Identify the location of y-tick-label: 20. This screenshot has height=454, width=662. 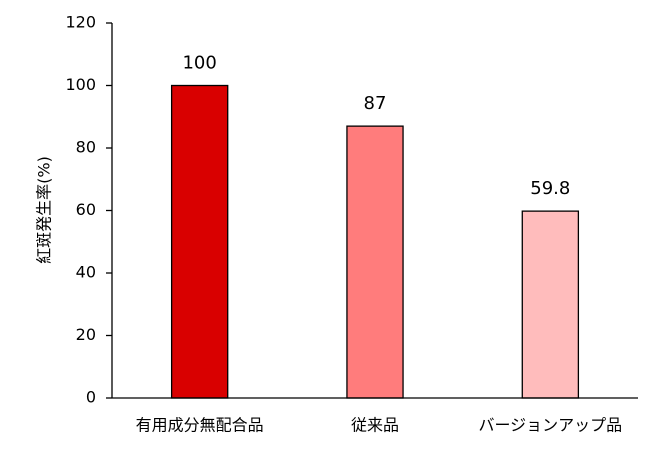
(86, 334).